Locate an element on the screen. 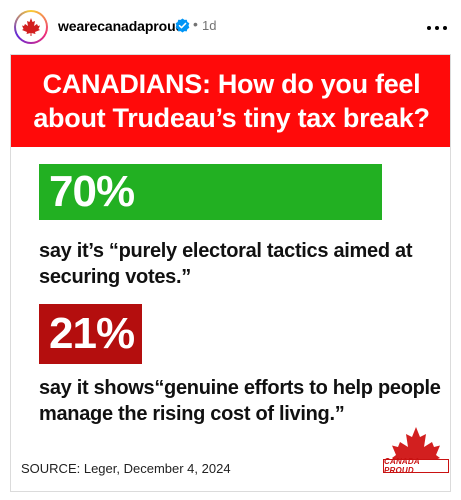 This screenshot has height=500, width=461. verified-badge-icon is located at coordinates (182, 25).